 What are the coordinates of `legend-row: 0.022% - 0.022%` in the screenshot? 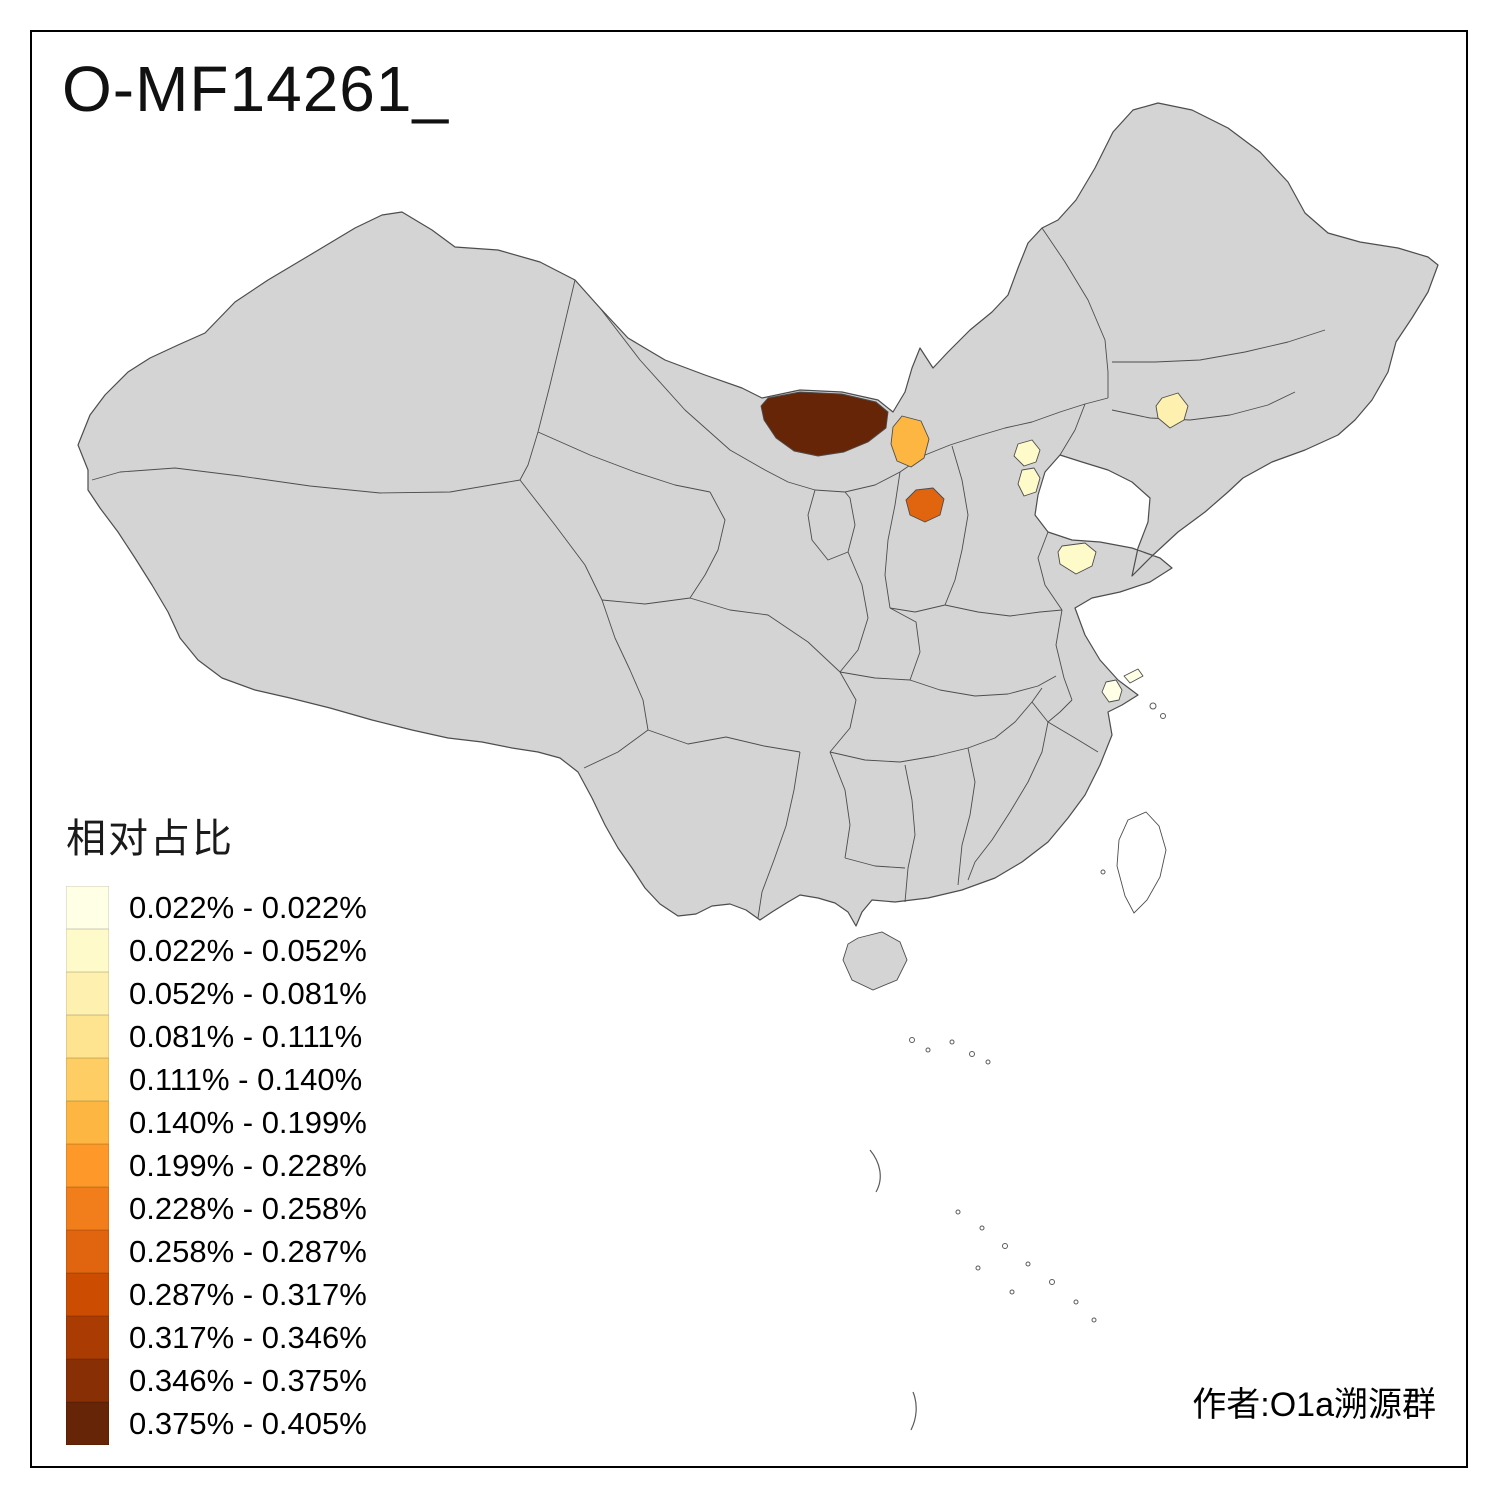 It's located at (216, 907).